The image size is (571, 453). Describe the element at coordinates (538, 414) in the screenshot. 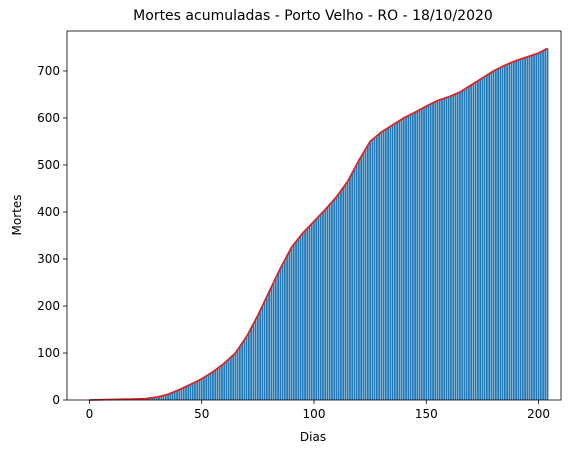

I see `x-tick-label: 200` at that location.